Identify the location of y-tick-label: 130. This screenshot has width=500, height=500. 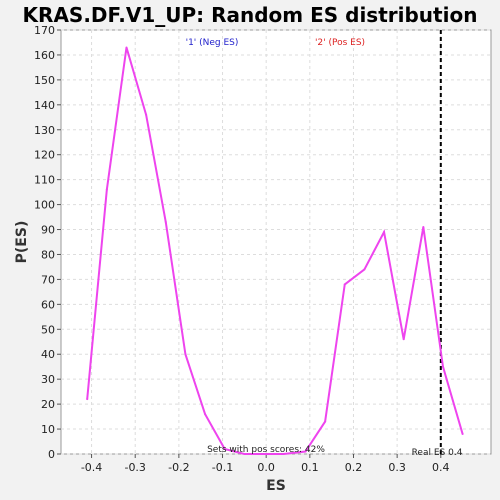
(44, 130).